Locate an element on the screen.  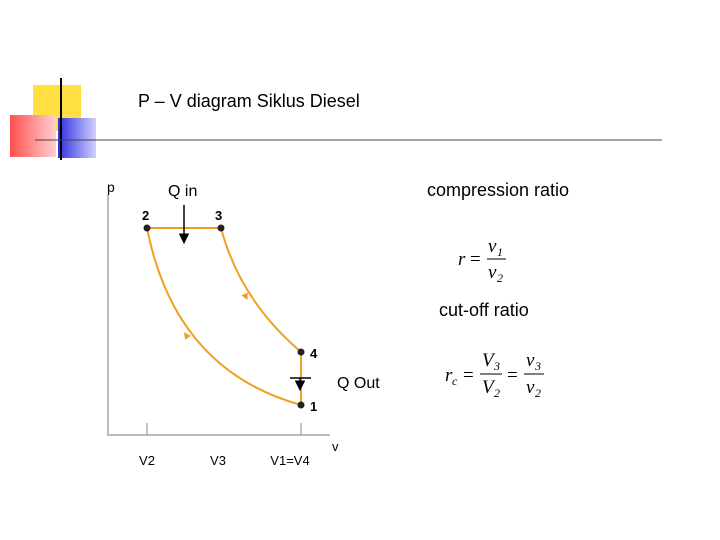
point-label: 1 is located at coordinates (313, 406).